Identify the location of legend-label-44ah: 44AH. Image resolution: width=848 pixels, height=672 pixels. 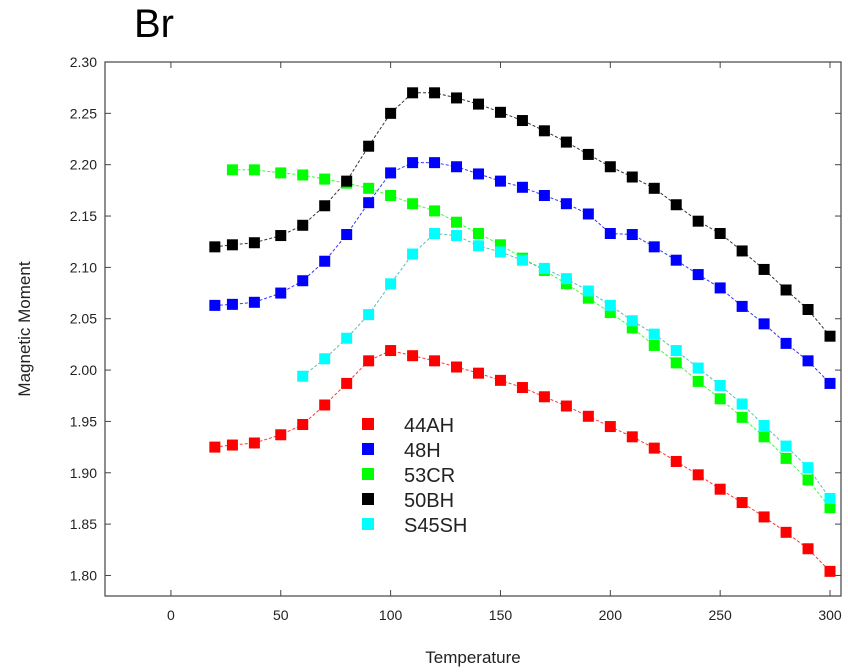
(429, 426).